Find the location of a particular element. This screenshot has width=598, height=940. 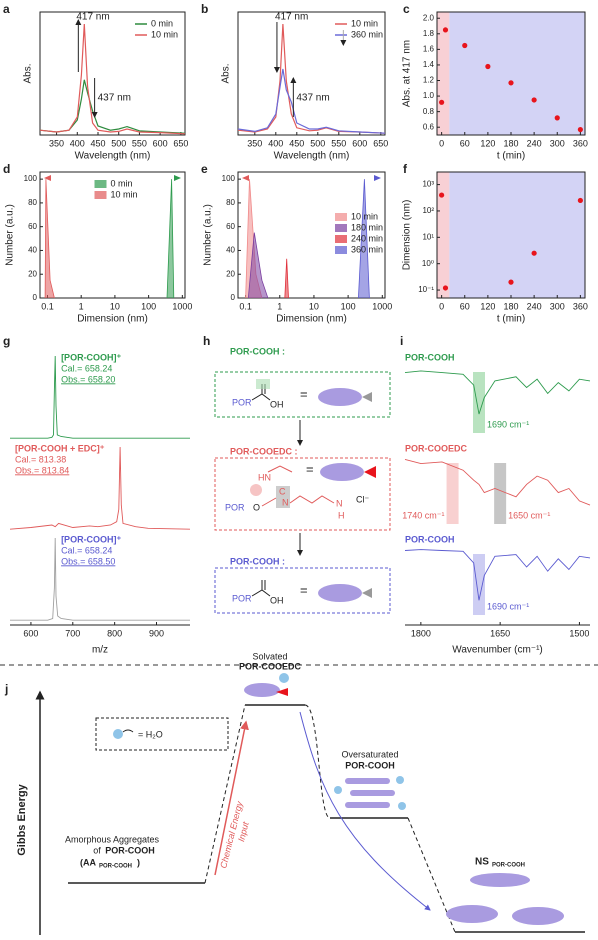

trace-label: POR-COOH is located at coordinates (430, 357).